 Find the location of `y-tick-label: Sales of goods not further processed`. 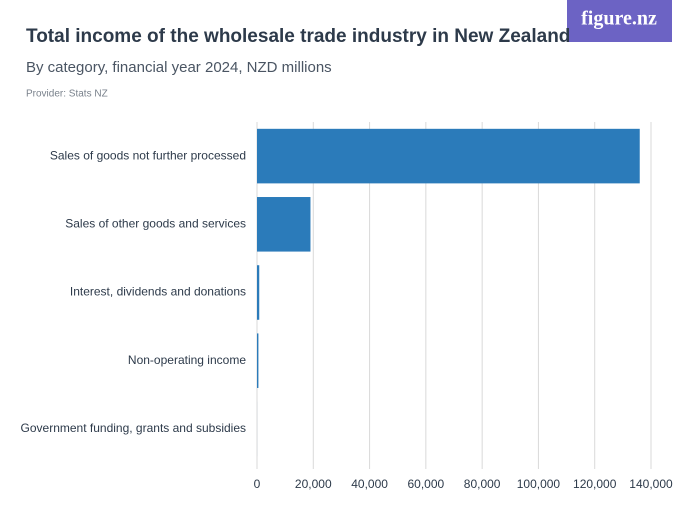

y-tick-label: Sales of goods not further processed is located at coordinates (148, 155).